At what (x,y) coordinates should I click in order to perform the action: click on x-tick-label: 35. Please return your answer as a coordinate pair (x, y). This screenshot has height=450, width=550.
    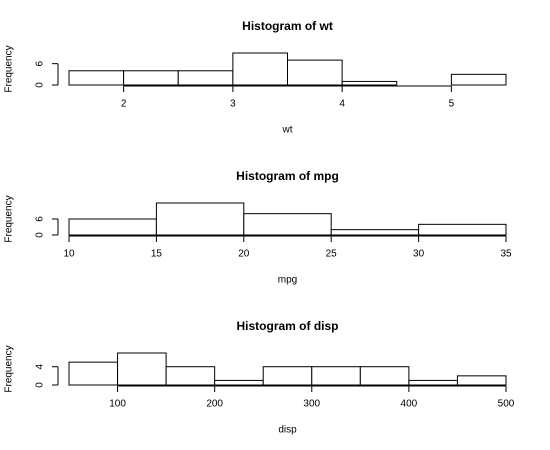
    Looking at the image, I should click on (506, 254).